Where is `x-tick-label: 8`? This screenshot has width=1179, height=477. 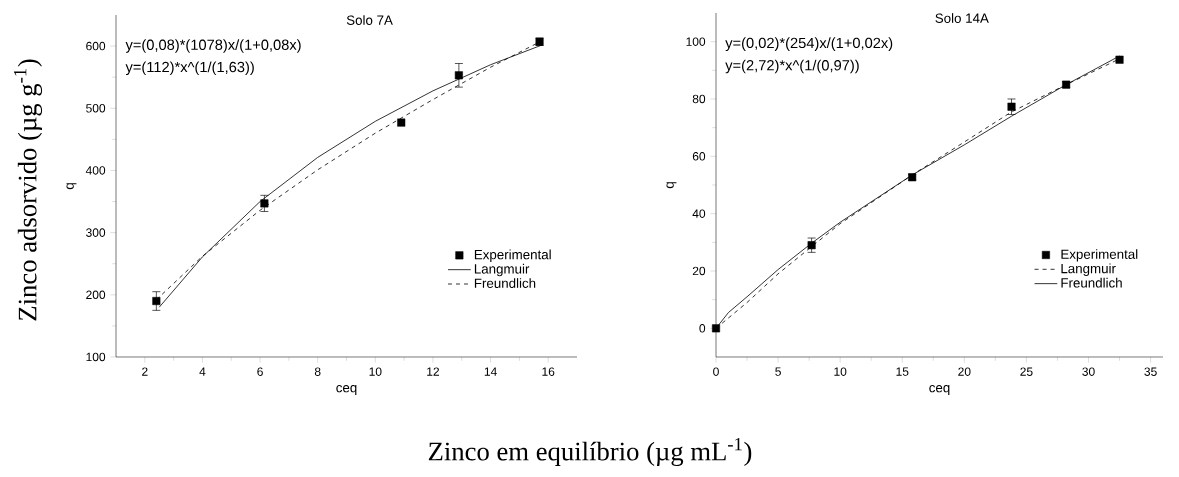 x-tick-label: 8 is located at coordinates (317, 371).